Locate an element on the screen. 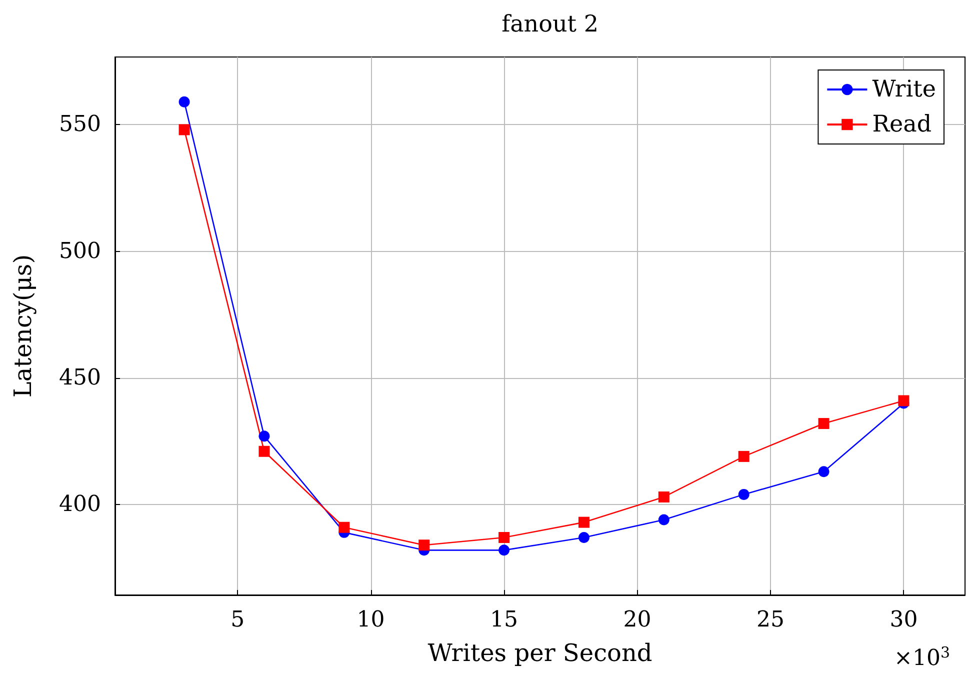 This screenshot has width=966, height=677. x-tick-label: 10 is located at coordinates (370, 620).